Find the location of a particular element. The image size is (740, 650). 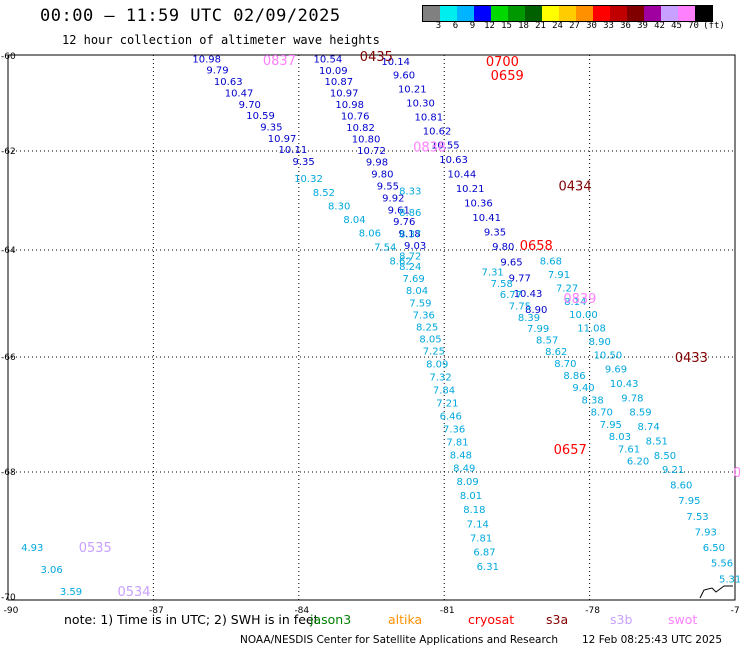

pass-time-label: 0434 is located at coordinates (575, 187).